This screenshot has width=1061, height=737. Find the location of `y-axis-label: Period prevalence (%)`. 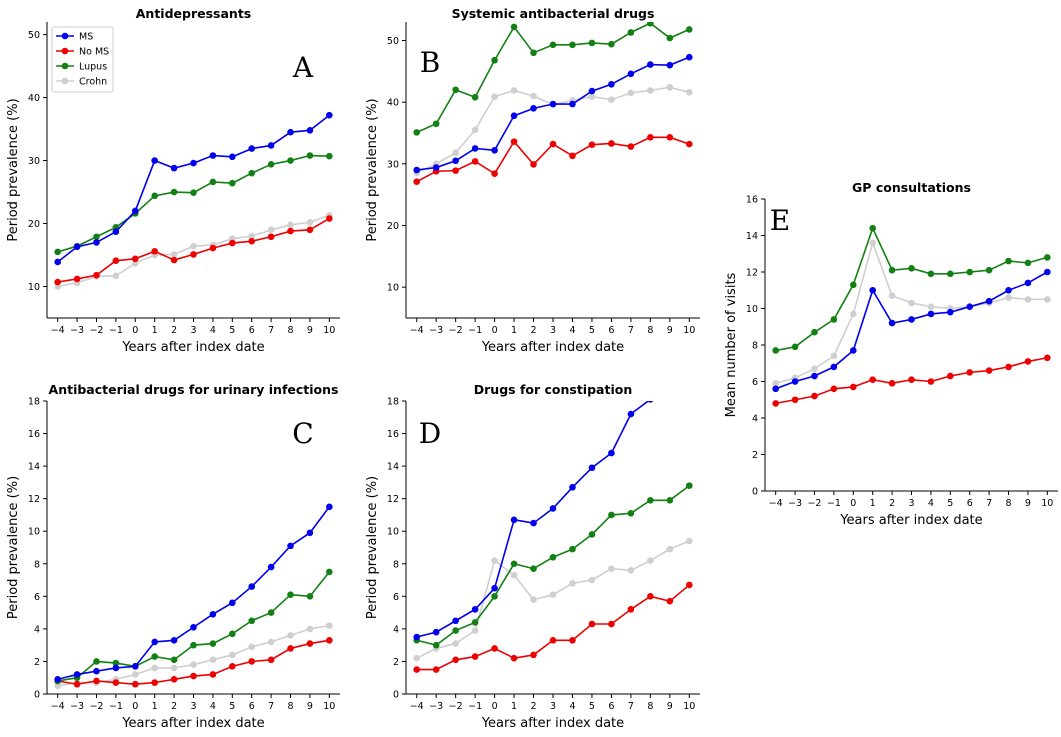

y-axis-label: Period prevalence (%) is located at coordinates (13, 169).